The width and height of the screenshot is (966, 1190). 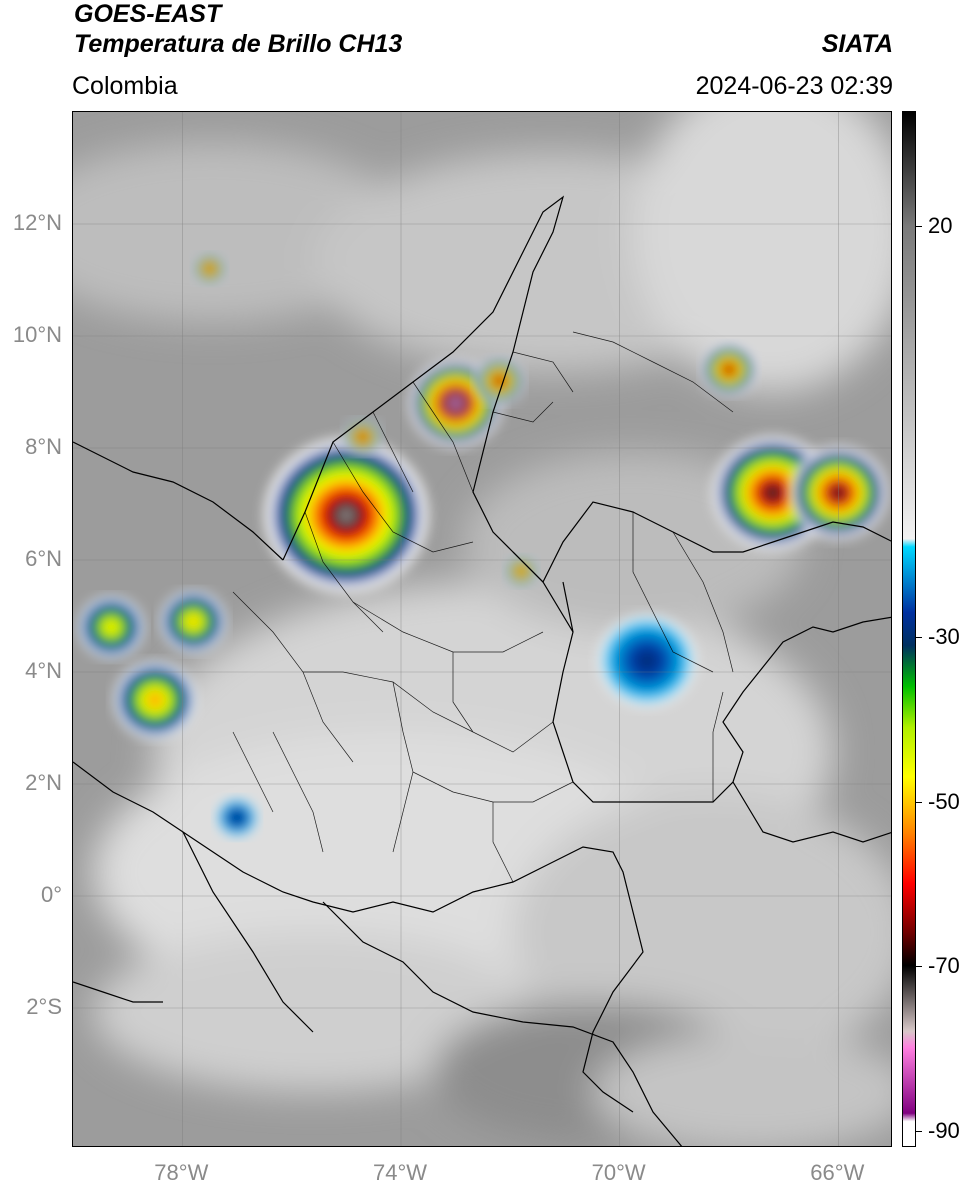 I want to click on lon-tick-label: 78°W, so click(x=181, y=1172).